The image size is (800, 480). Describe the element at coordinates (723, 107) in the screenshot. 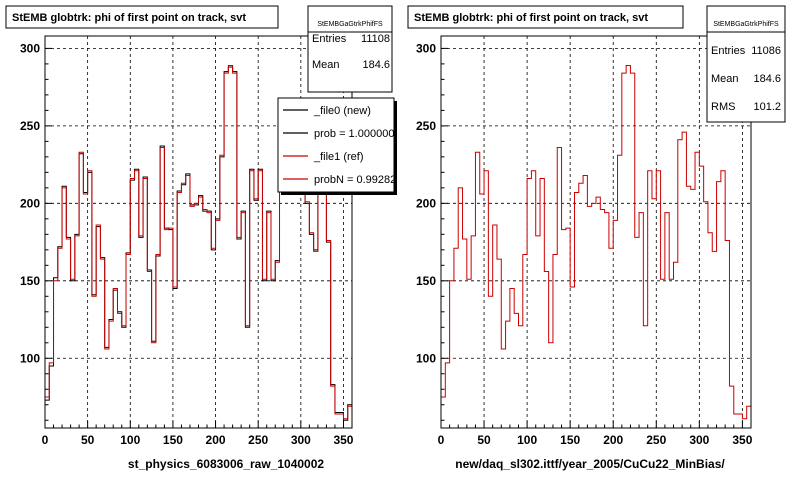

I see `stats-label: RMS` at that location.